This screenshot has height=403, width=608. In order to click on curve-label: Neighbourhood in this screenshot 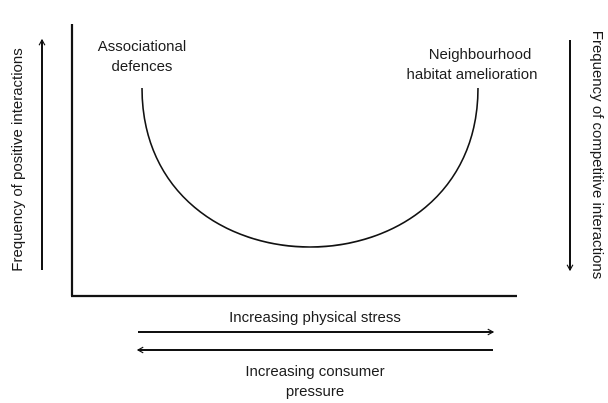, I will do `click(480, 54)`.